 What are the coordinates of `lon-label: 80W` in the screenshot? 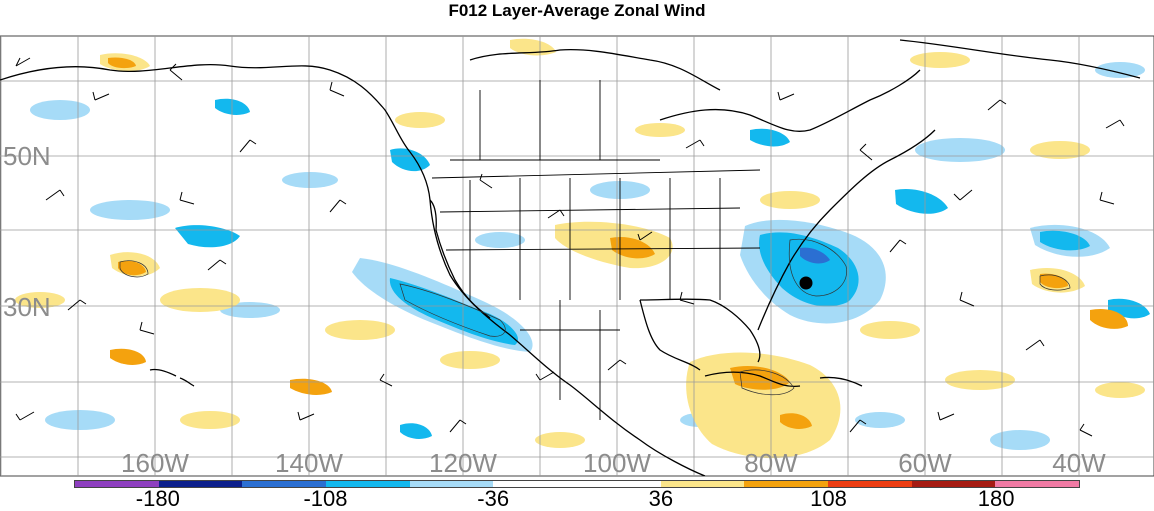 It's located at (771, 463).